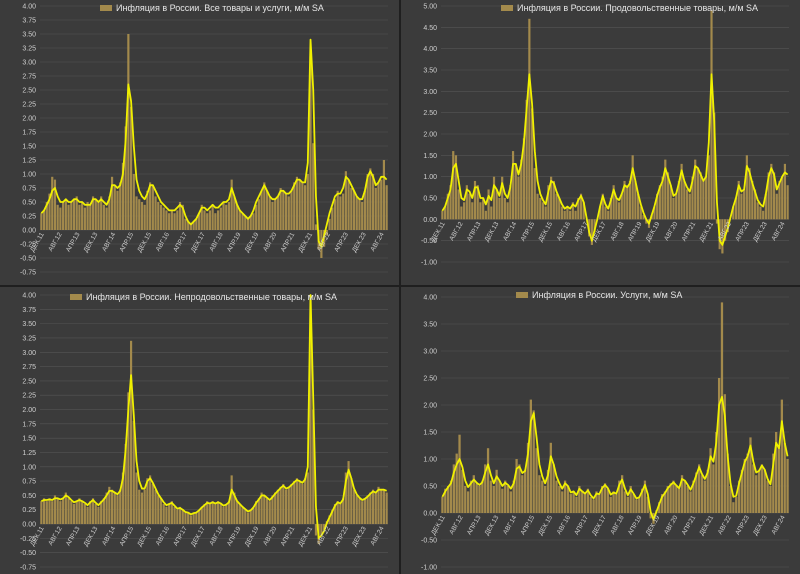 Image resolution: width=800 pixels, height=574 pixels. Describe the element at coordinates (29, 496) in the screenshot. I see `y-tick-label: 0.50` at that location.